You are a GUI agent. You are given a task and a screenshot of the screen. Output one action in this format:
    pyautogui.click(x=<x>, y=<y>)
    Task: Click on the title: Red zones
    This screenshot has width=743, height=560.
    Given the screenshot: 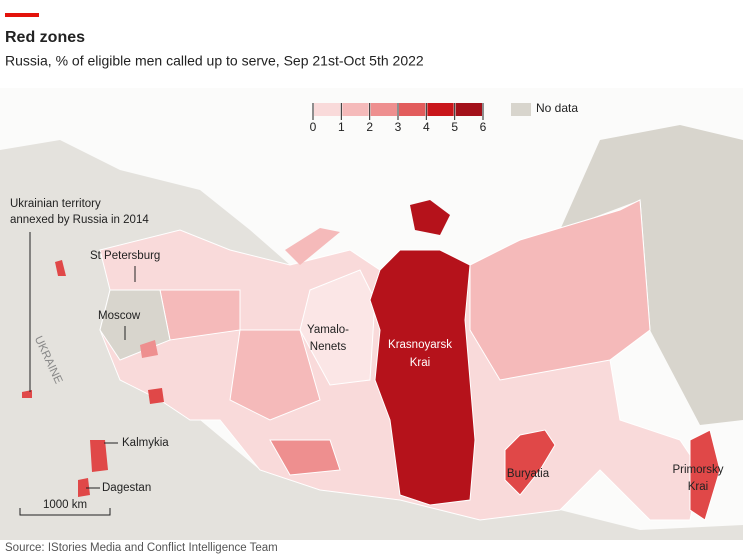 What is the action you would take?
    pyautogui.click(x=45, y=37)
    